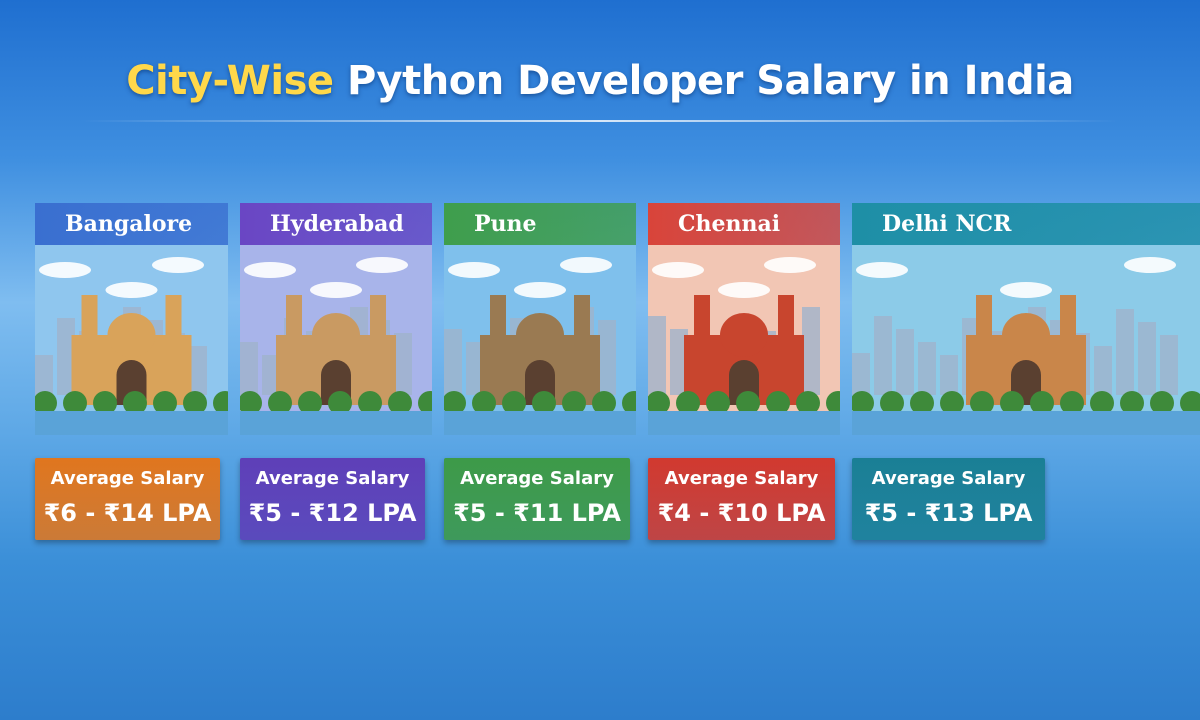 The width and height of the screenshot is (1200, 720). Describe the element at coordinates (537, 513) in the screenshot. I see `salary-range: ₹5 - ₹11 LPA` at that location.